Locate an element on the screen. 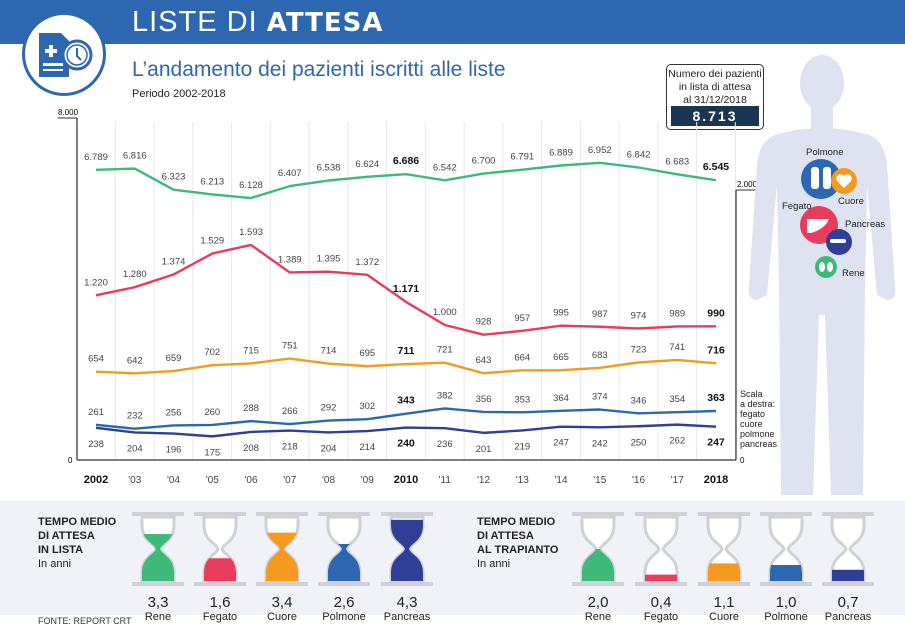 The image size is (905, 630). data-label: 363 is located at coordinates (716, 398).